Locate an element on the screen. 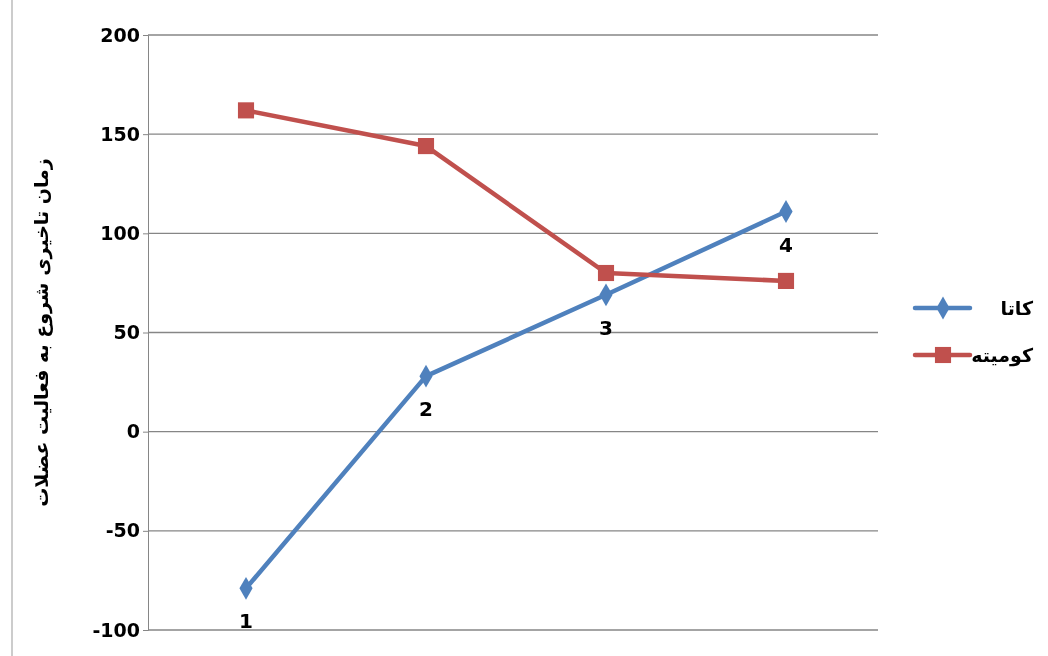 Image resolution: width=1048 pixels, height=656 pixels. y-tick-label: -100 is located at coordinates (116, 629).